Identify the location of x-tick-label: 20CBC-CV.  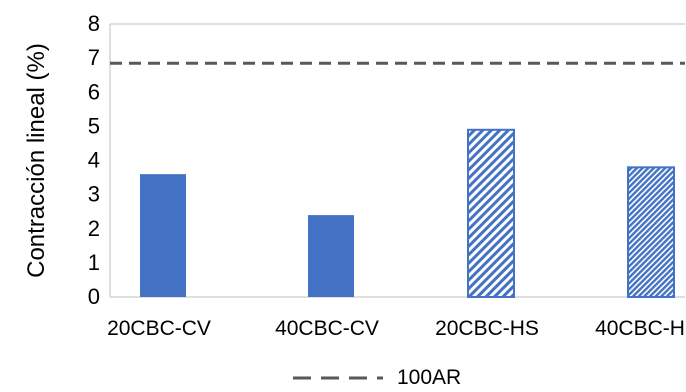
(159, 328).